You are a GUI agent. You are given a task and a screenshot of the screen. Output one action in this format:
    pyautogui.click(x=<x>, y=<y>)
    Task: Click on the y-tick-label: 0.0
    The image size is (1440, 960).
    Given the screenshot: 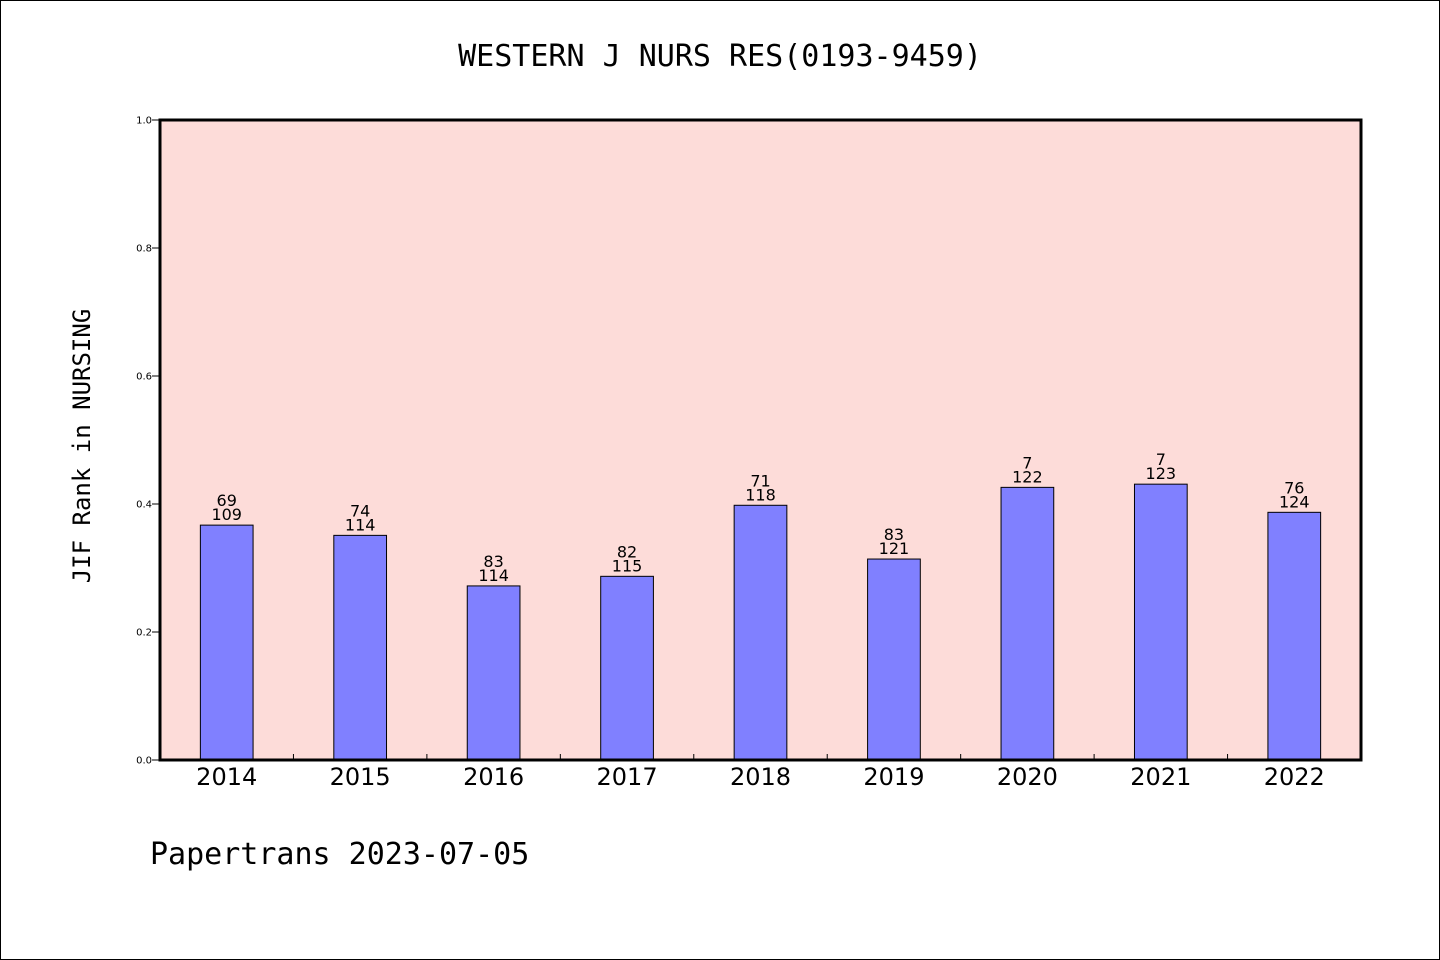 What is the action you would take?
    pyautogui.click(x=144, y=761)
    